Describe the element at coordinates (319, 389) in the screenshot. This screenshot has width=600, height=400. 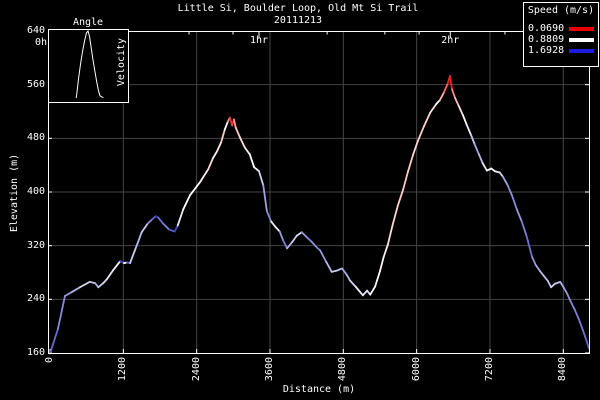
I see `x-axis-title: Distance (m)` at that location.